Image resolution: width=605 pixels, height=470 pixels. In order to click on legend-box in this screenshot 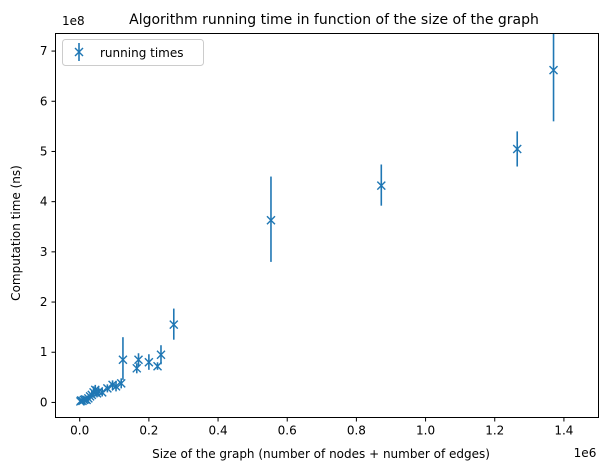, I will do `click(133, 52)`.